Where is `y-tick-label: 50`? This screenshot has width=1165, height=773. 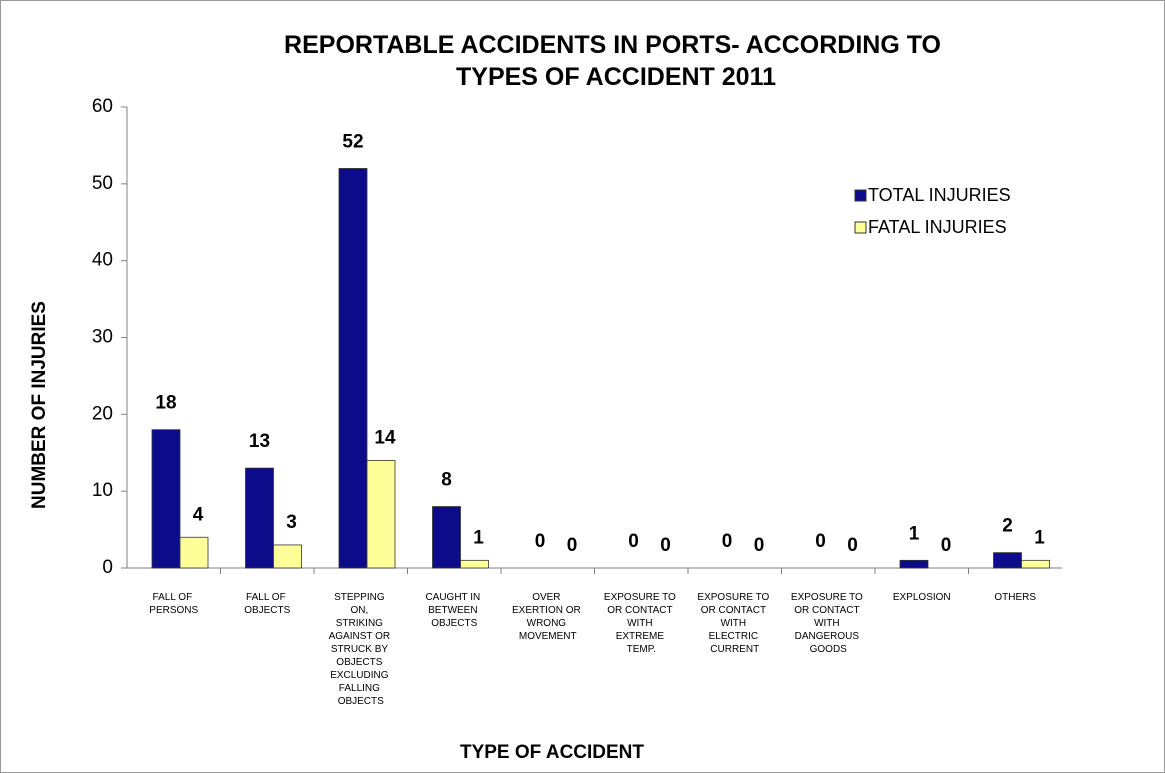 y-tick-label: 50 is located at coordinates (102, 183).